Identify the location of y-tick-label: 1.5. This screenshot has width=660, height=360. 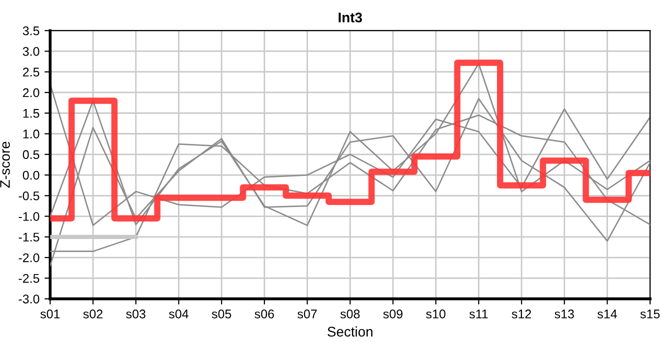
(31, 113).